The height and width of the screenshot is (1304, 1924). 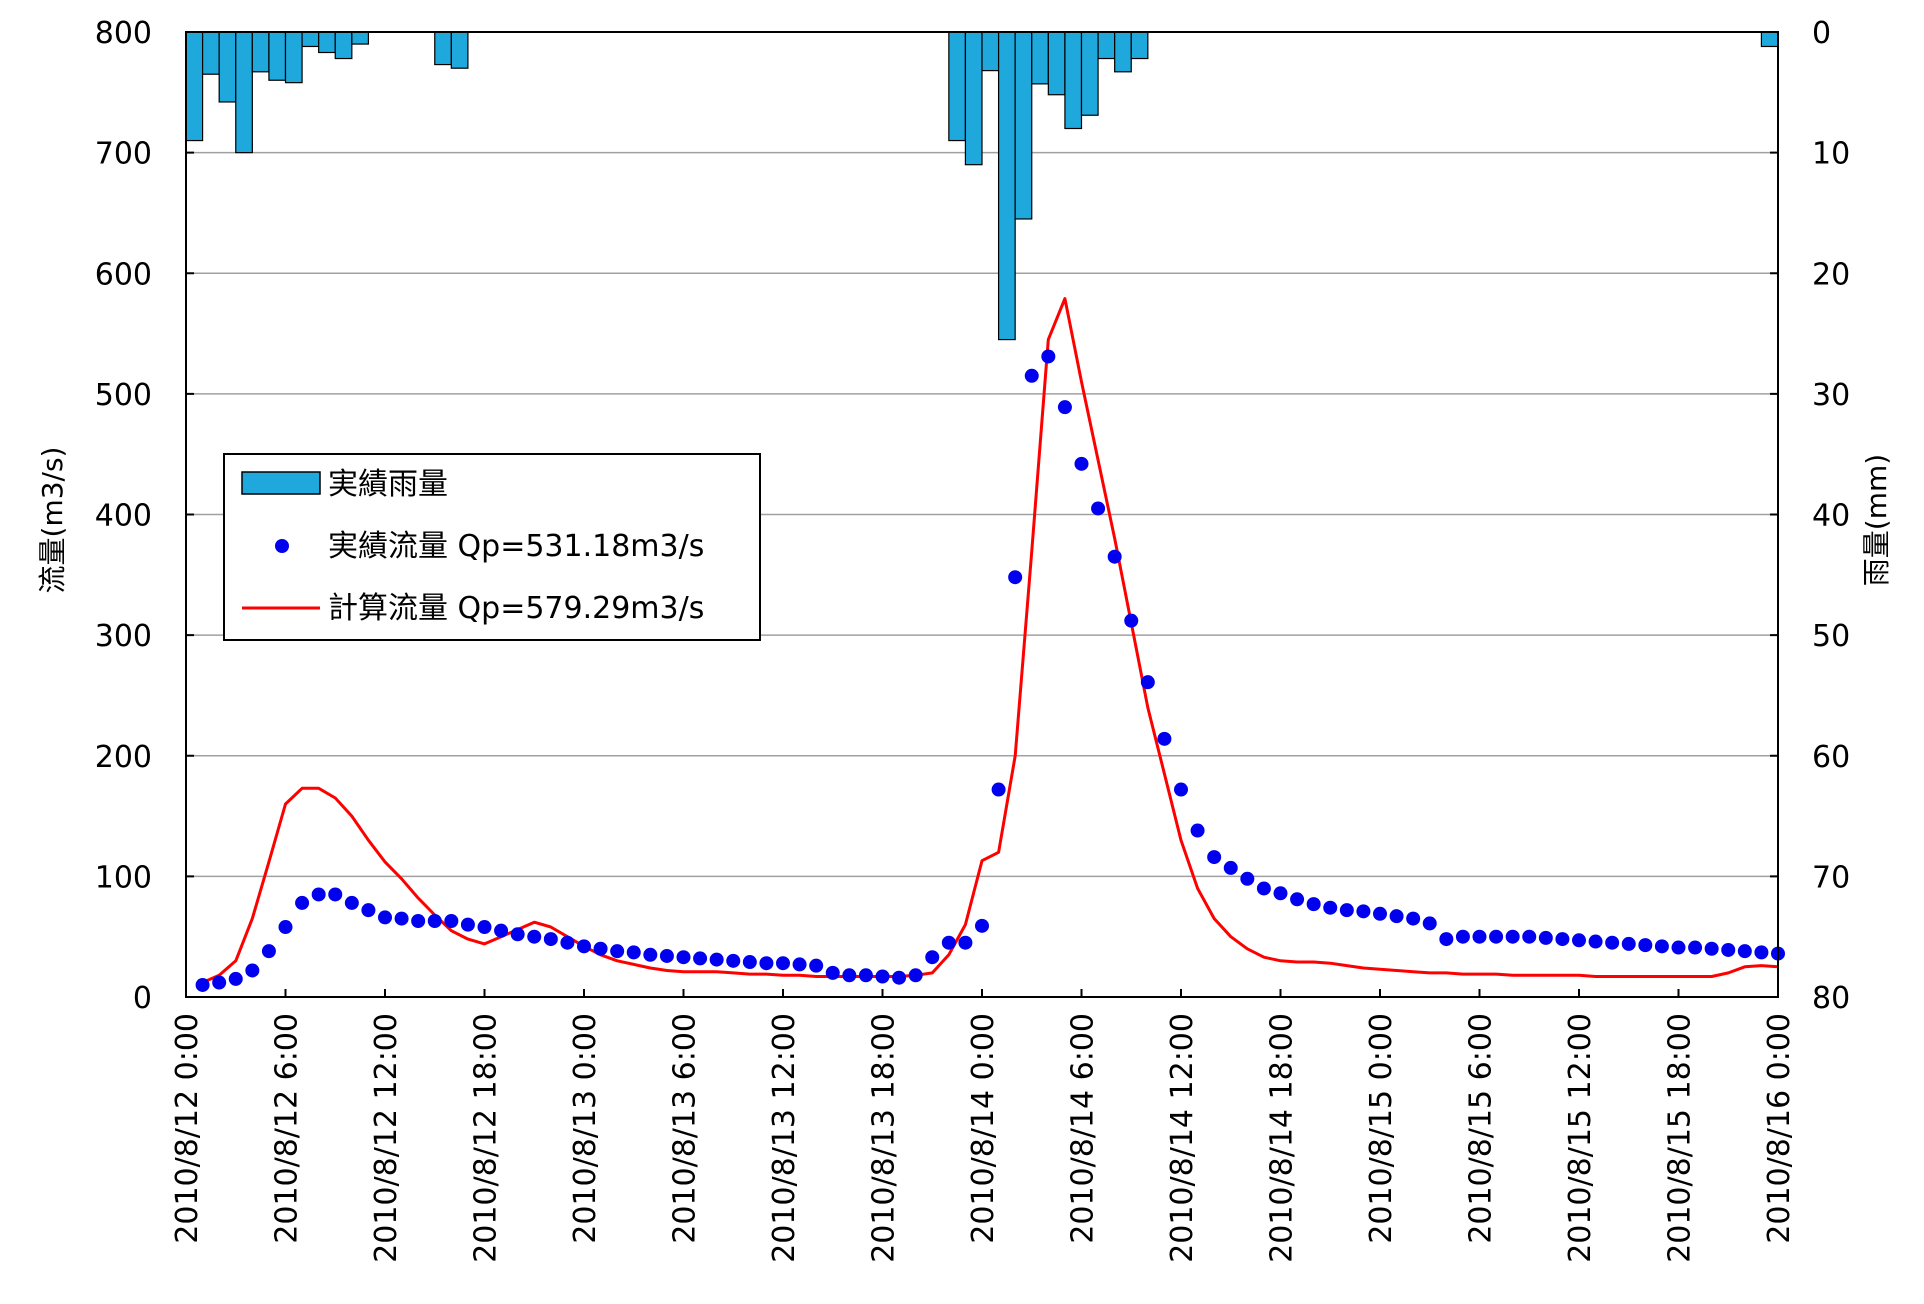 What do you see at coordinates (1831, 274) in the screenshot?
I see `right-tick-label: 20` at bounding box center [1831, 274].